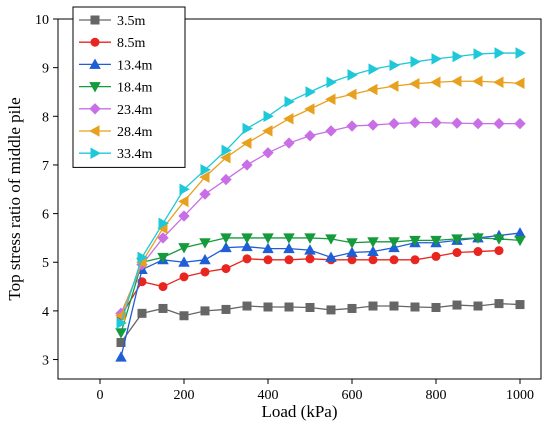 This screenshot has height=431, width=550. I want to click on legend-label: 3.5m, so click(131, 21).